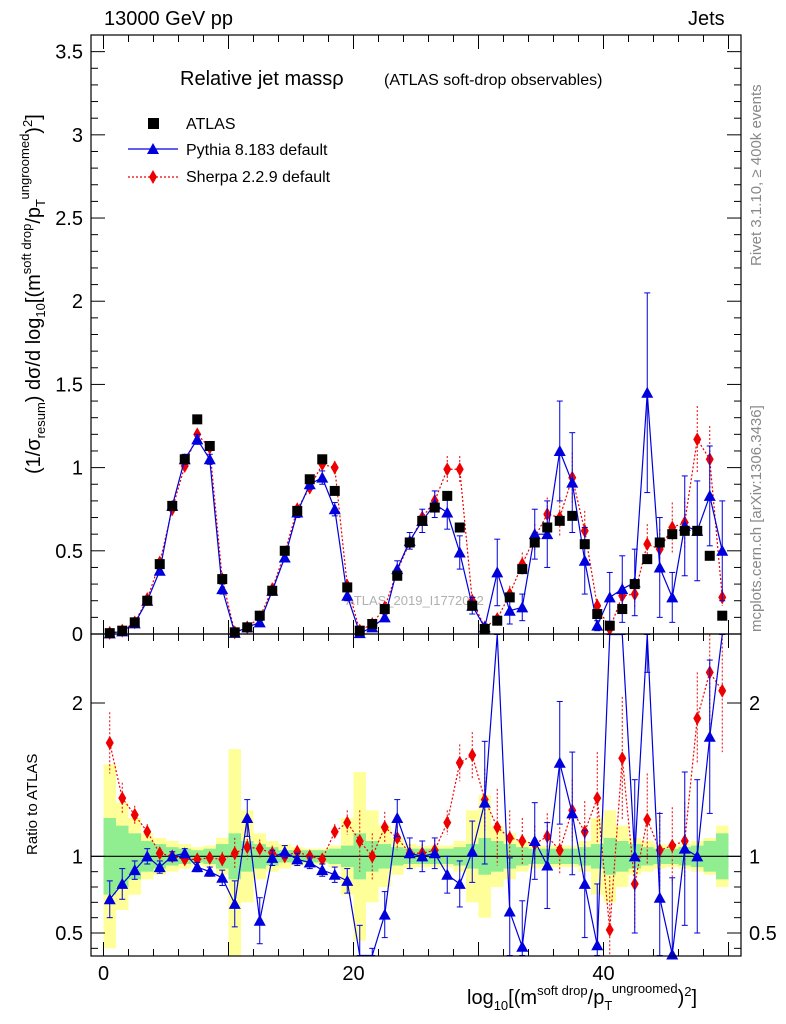 The image size is (786, 1024). What do you see at coordinates (262, 79) in the screenshot?
I see `chart-title: Relative jet massρ` at bounding box center [262, 79].